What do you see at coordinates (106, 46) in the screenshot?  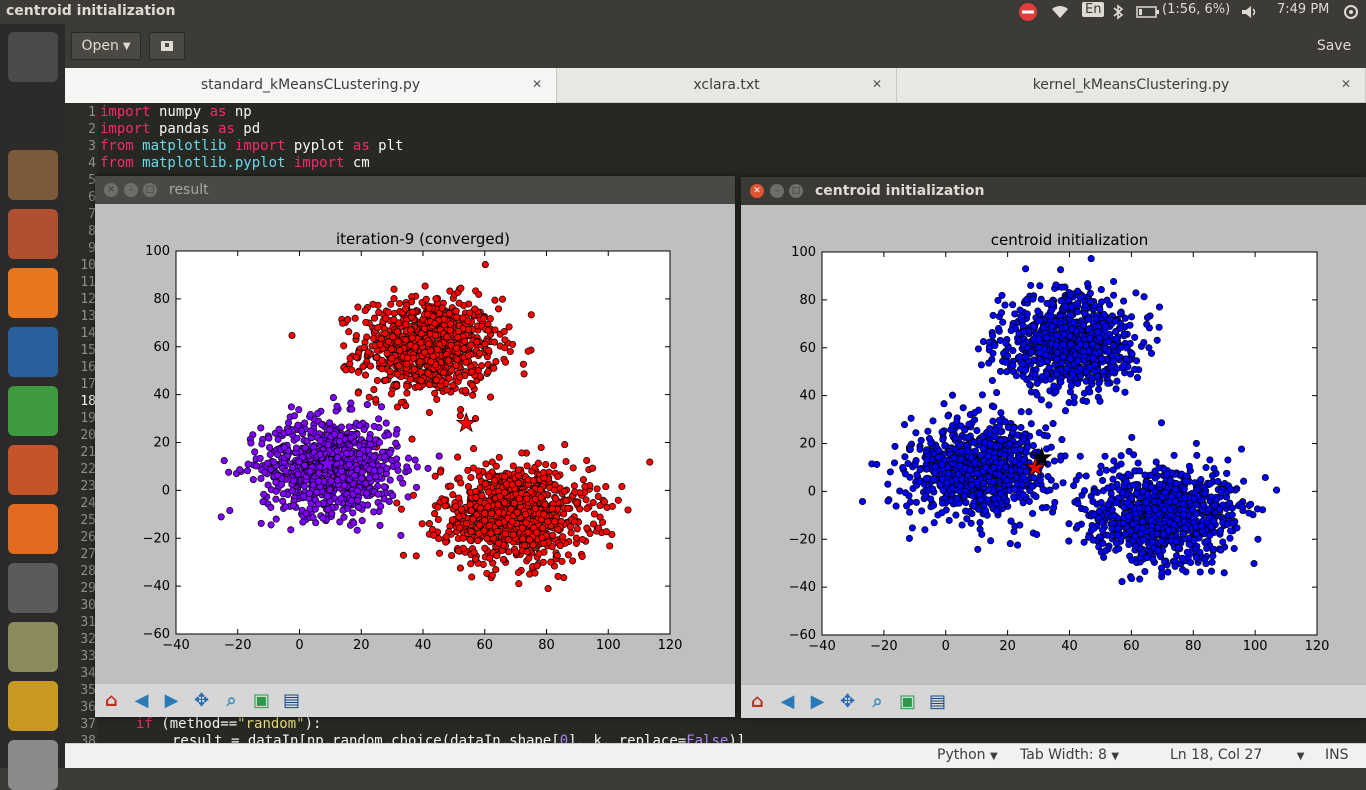 I see `open-button: Open ▼` at bounding box center [106, 46].